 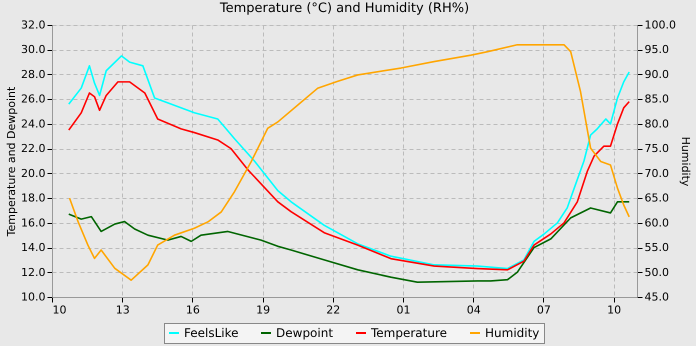 I want to click on y2-tick-label: 60.0, so click(x=656, y=223).